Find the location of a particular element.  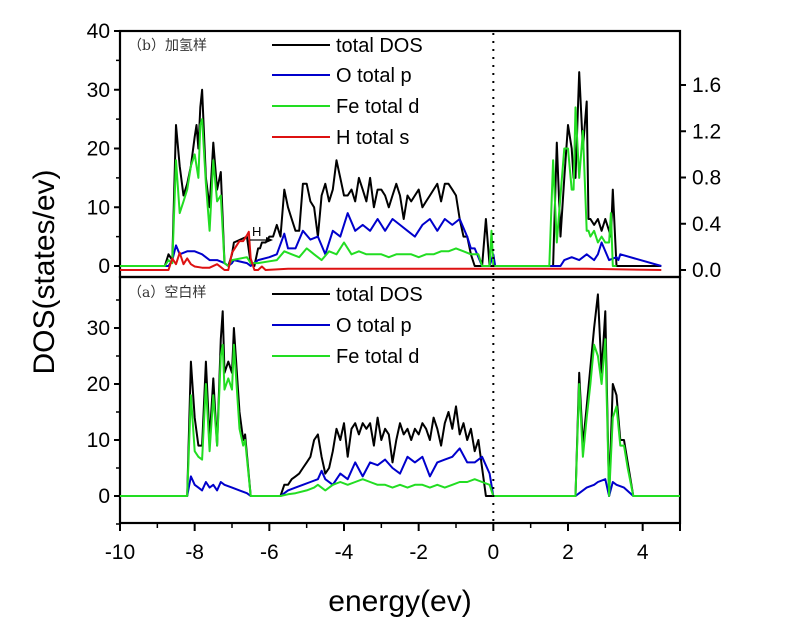

series-a-o-total-p is located at coordinates (400, 472).